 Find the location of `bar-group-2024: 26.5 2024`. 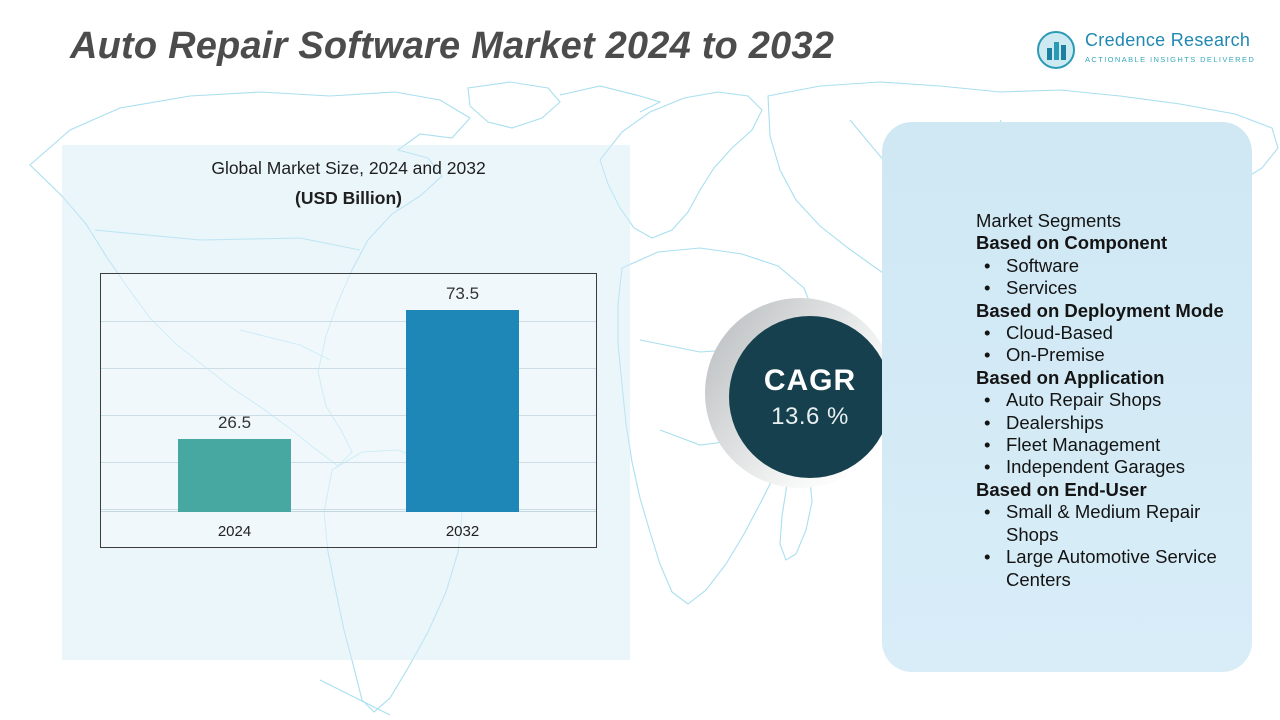

bar-group-2024: 26.5 2024 is located at coordinates (234, 476).